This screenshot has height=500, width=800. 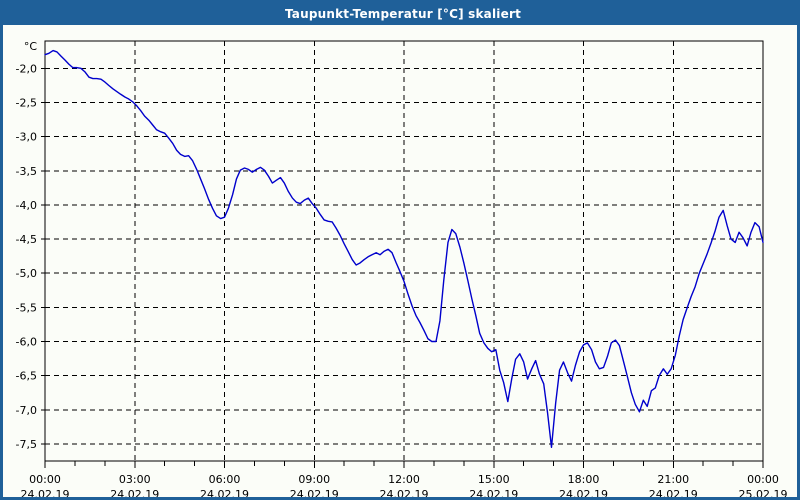 What do you see at coordinates (673, 479) in the screenshot?
I see `x-tick-label-time: 21:00` at bounding box center [673, 479].